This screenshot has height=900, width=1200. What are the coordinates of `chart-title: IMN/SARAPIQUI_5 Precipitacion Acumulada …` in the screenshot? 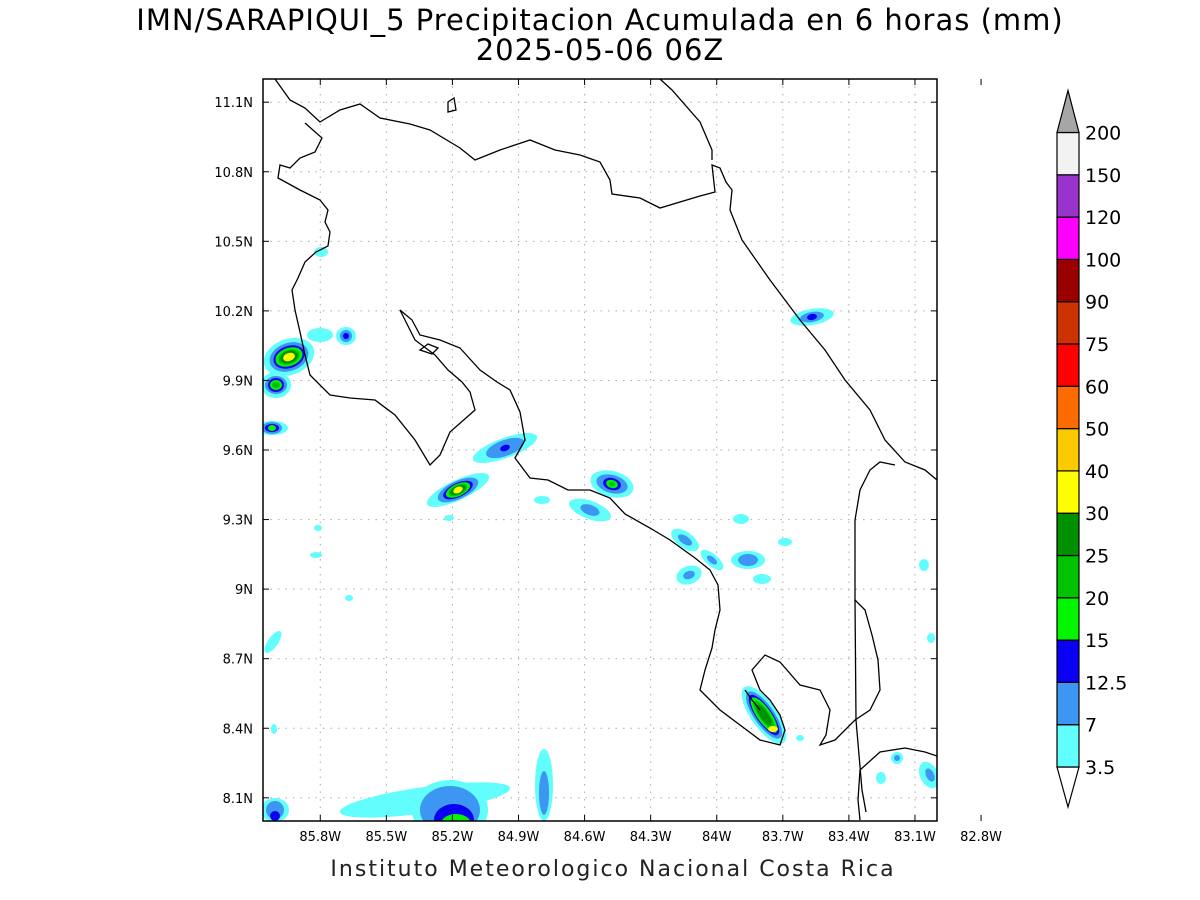 It's located at (600, 20).